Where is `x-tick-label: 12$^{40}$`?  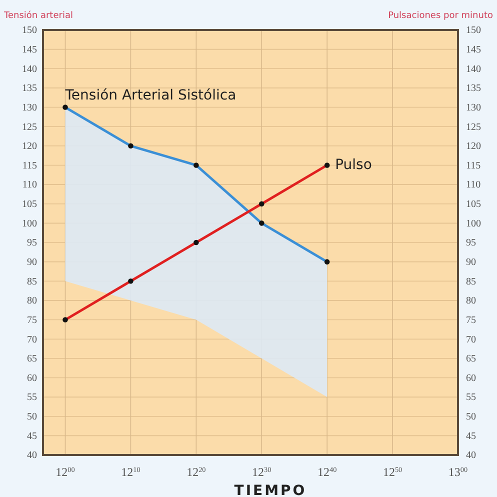
x-tick-label: 12$^{40}$ is located at coordinates (327, 471).